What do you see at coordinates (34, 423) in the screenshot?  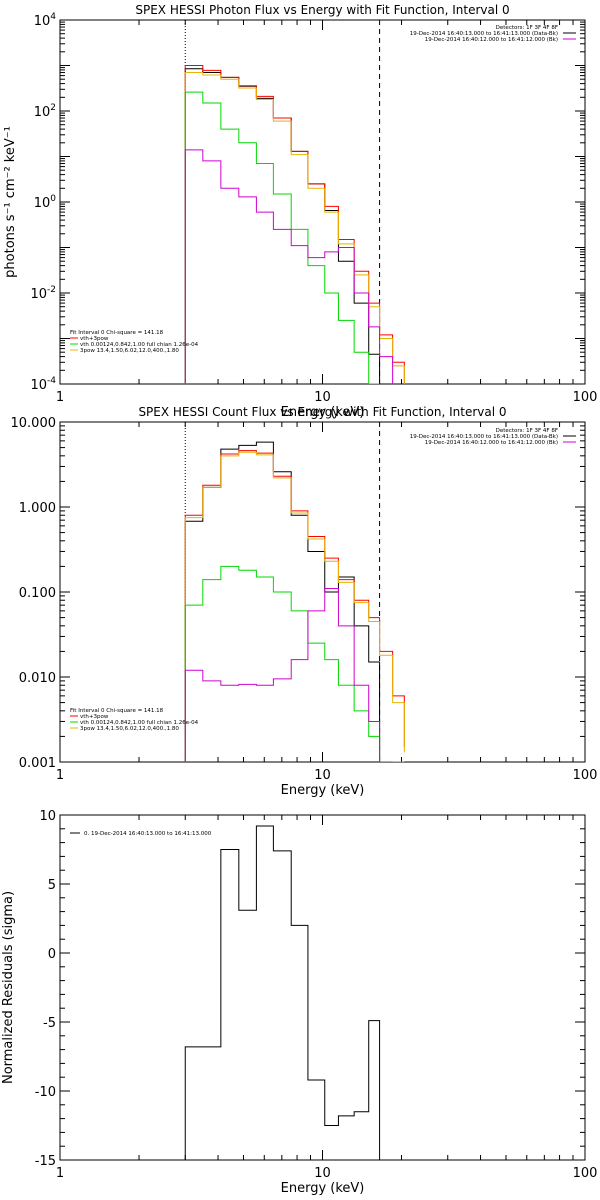 I see `y-tick-label: 10.000` at bounding box center [34, 423].